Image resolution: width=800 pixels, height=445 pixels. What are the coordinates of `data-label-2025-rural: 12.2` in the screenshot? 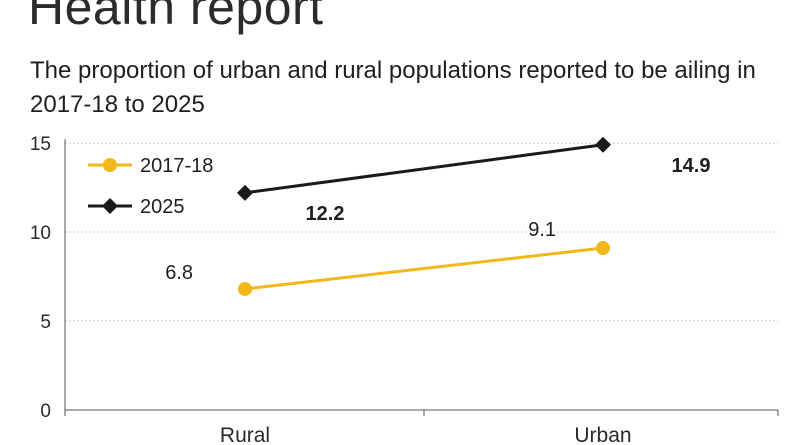 It's located at (325, 214).